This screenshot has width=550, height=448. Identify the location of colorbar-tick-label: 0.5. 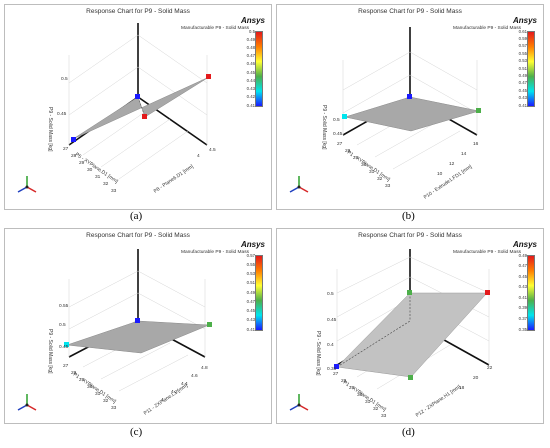
(252, 31).